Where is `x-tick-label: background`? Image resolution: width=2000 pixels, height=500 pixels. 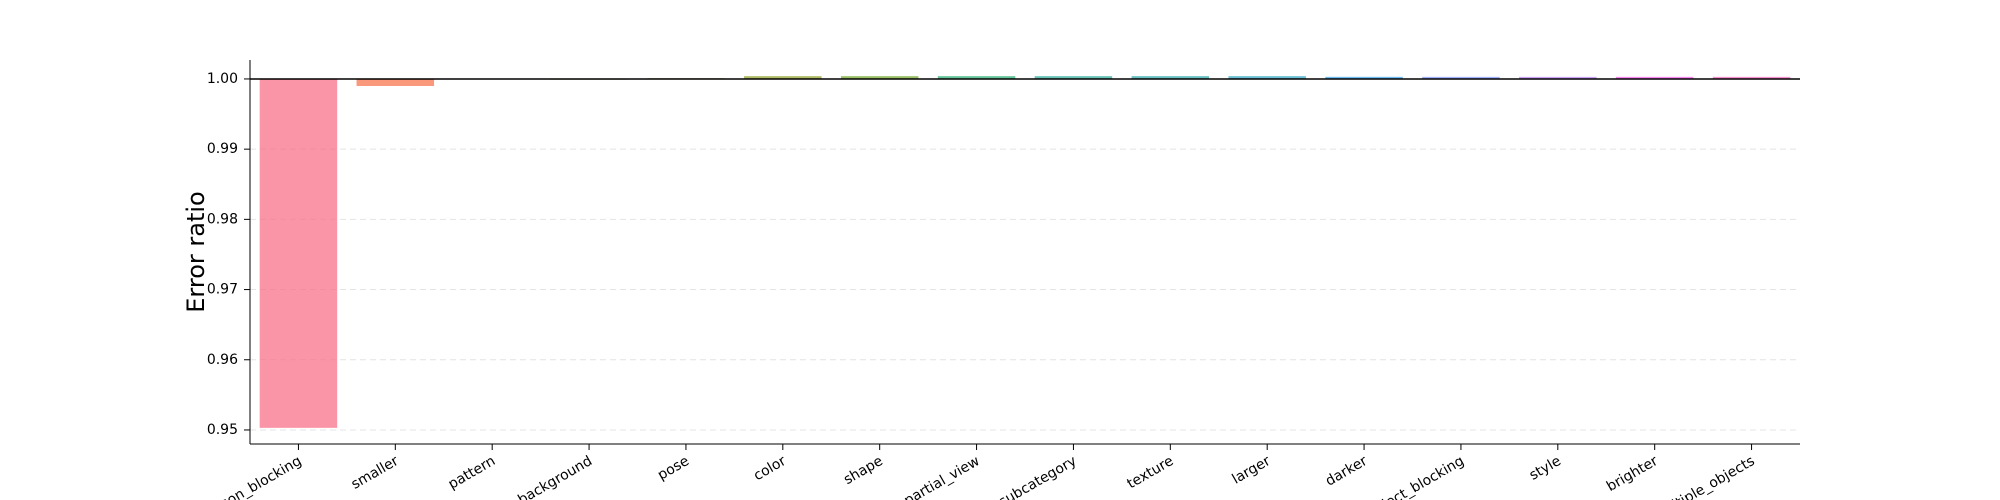
x-tick-label: background is located at coordinates (555, 476).